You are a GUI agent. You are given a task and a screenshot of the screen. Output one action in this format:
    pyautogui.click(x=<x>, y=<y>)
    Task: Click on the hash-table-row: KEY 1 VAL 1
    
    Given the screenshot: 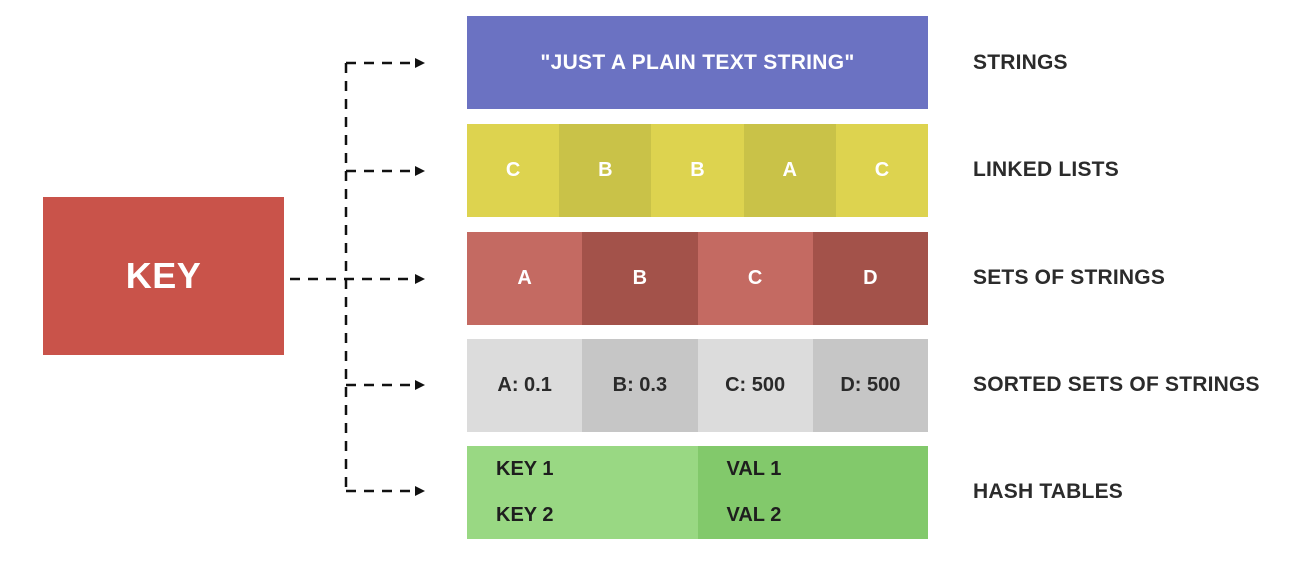 What is the action you would take?
    pyautogui.click(x=697, y=469)
    